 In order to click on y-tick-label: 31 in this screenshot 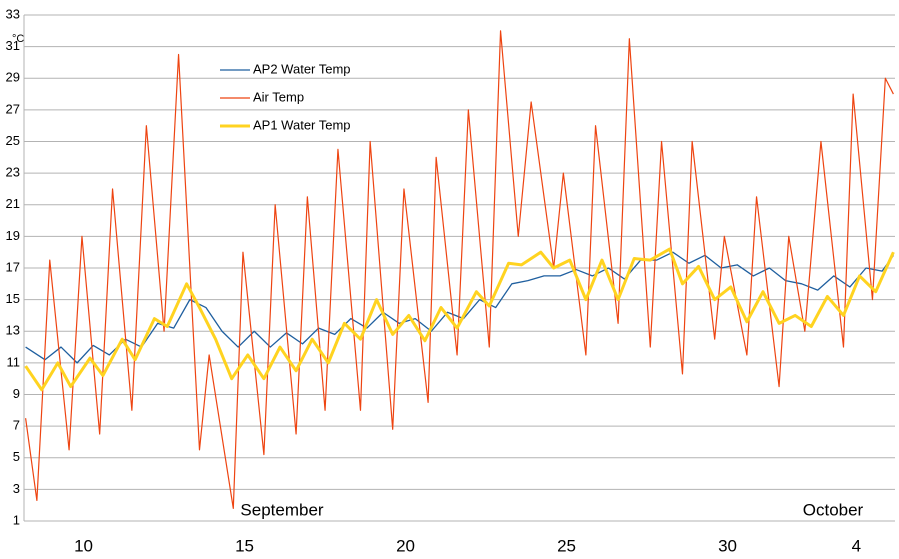, I will do `click(13, 45)`.